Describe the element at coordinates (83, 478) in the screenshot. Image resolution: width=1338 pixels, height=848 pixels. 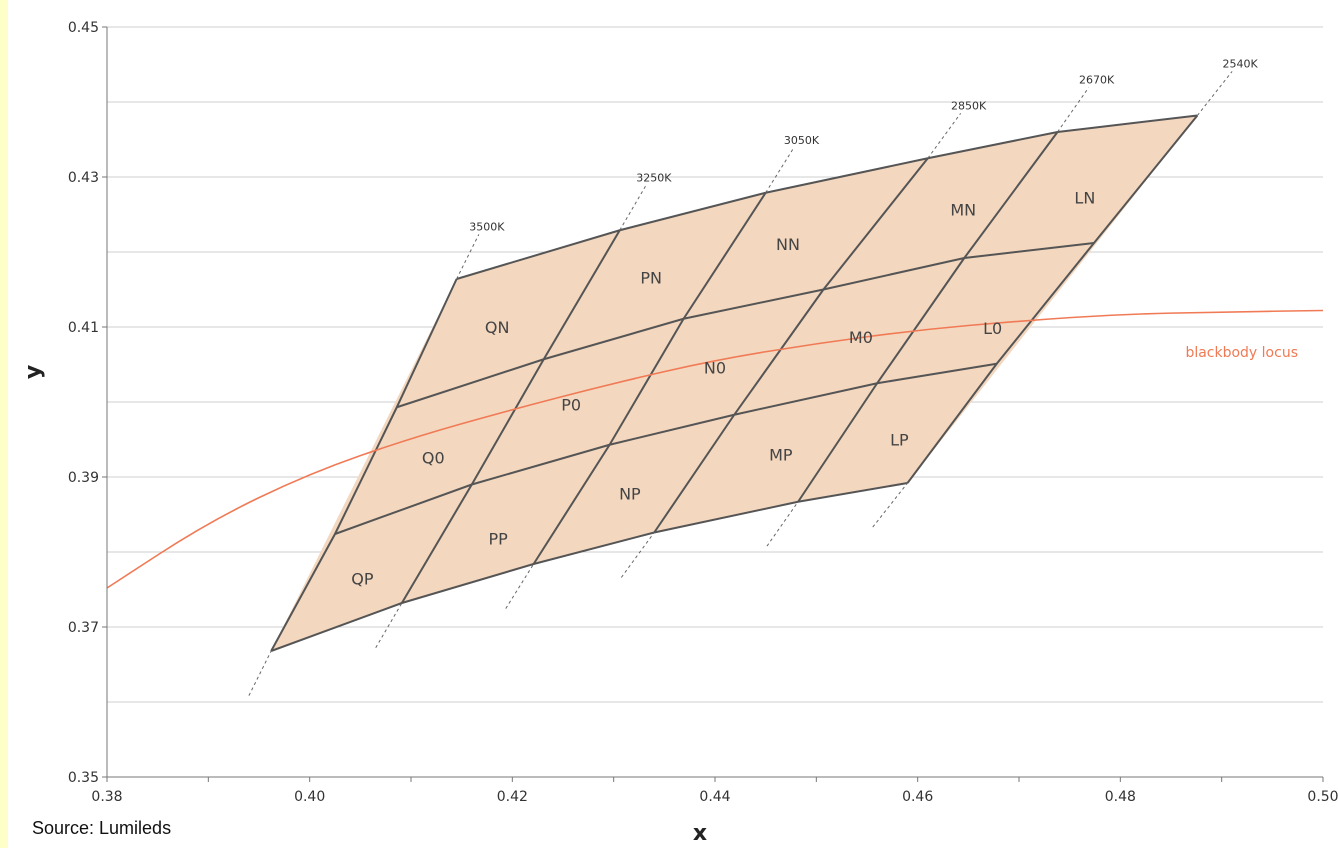
I see `y-tick-label: 0.39` at that location.